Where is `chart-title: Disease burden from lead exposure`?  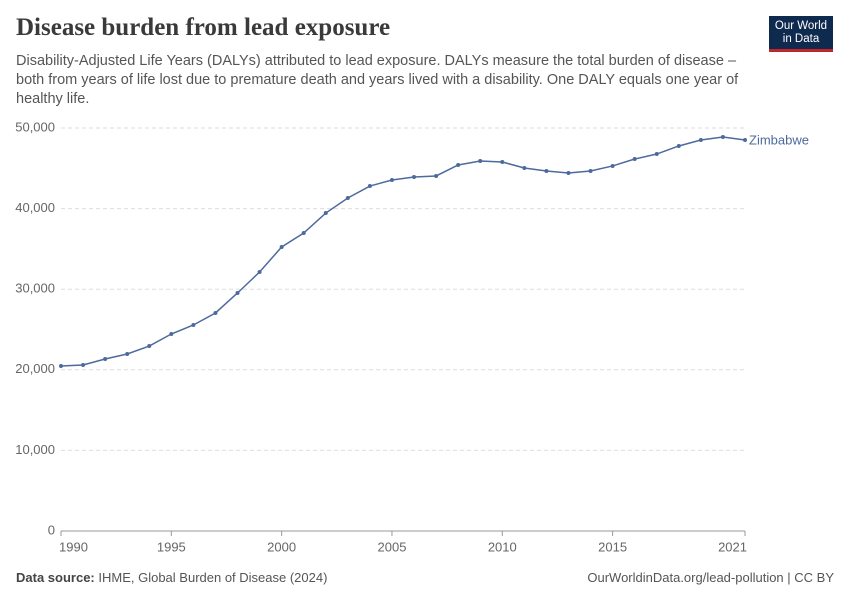
chart-title: Disease burden from lead exposure is located at coordinates (203, 27).